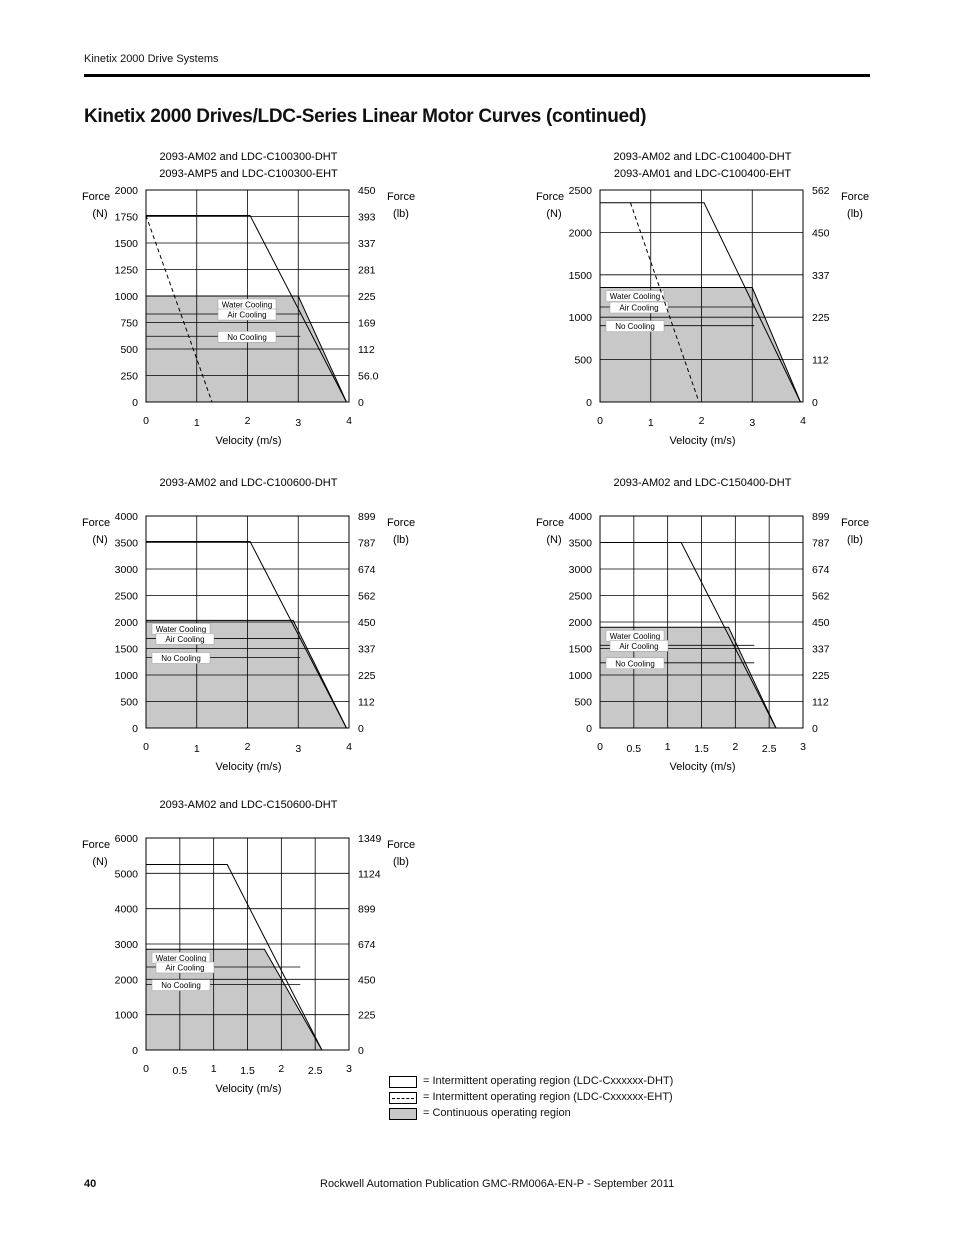 Image resolution: width=954 pixels, height=1235 pixels. What do you see at coordinates (497, 1113) in the screenshot?
I see `legend-text: = Continuous operating region` at bounding box center [497, 1113].